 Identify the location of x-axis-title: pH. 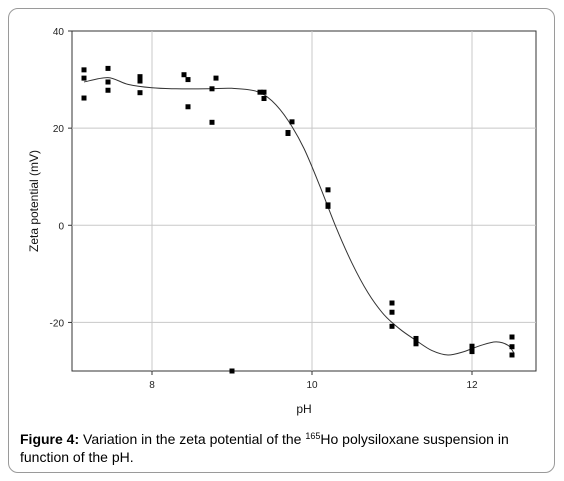
(303, 409).